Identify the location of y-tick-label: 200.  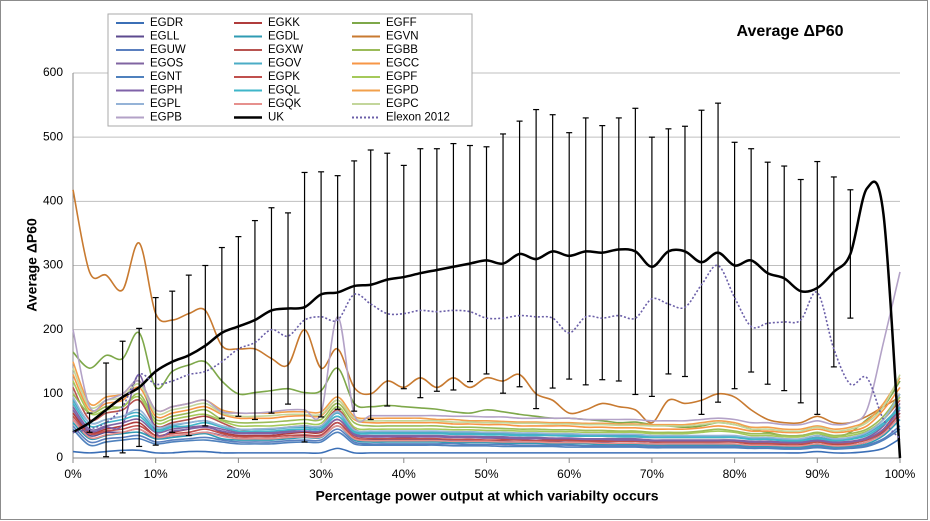
(53, 329).